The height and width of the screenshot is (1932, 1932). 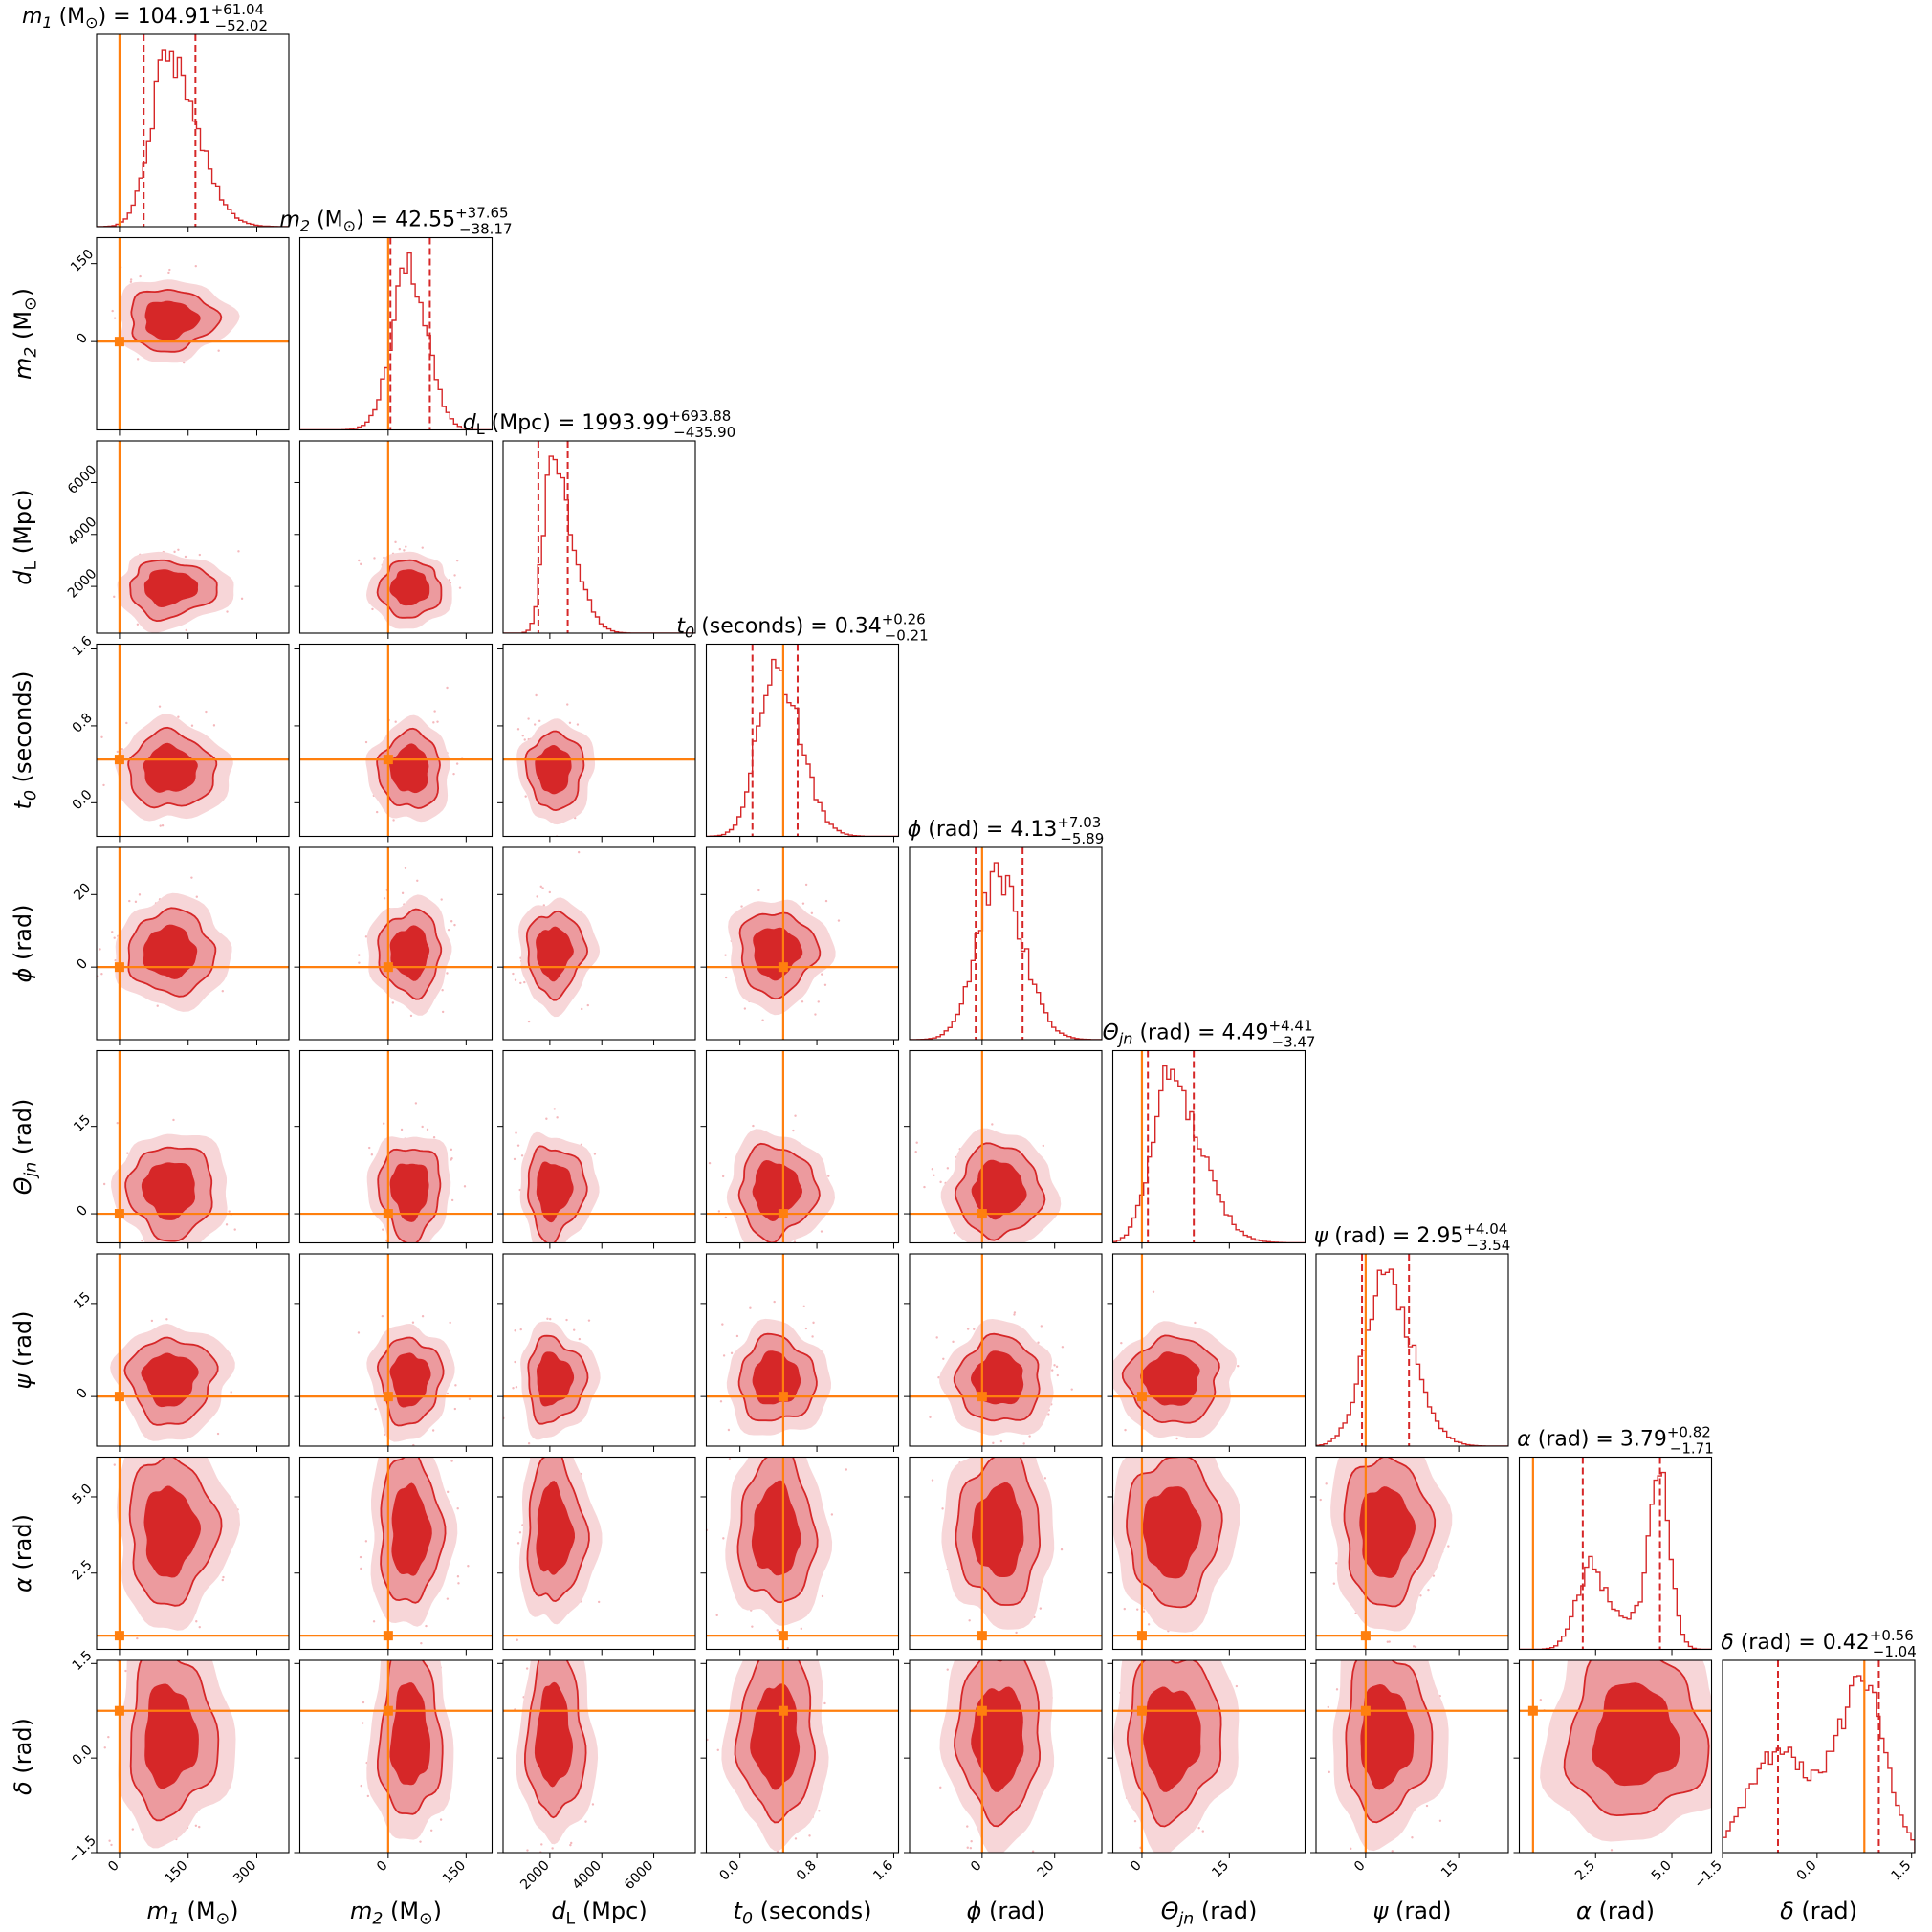 I want to click on contour-panel-t0-vs-dL, so click(x=596, y=743).